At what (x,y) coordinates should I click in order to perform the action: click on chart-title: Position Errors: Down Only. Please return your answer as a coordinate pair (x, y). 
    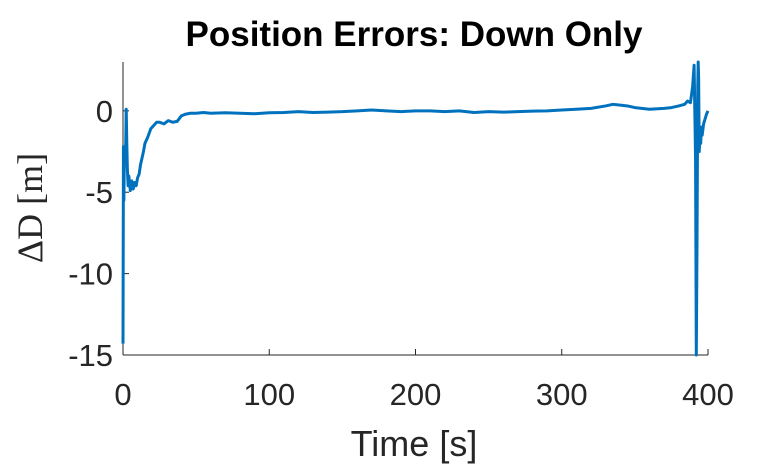
    Looking at the image, I should click on (415, 34).